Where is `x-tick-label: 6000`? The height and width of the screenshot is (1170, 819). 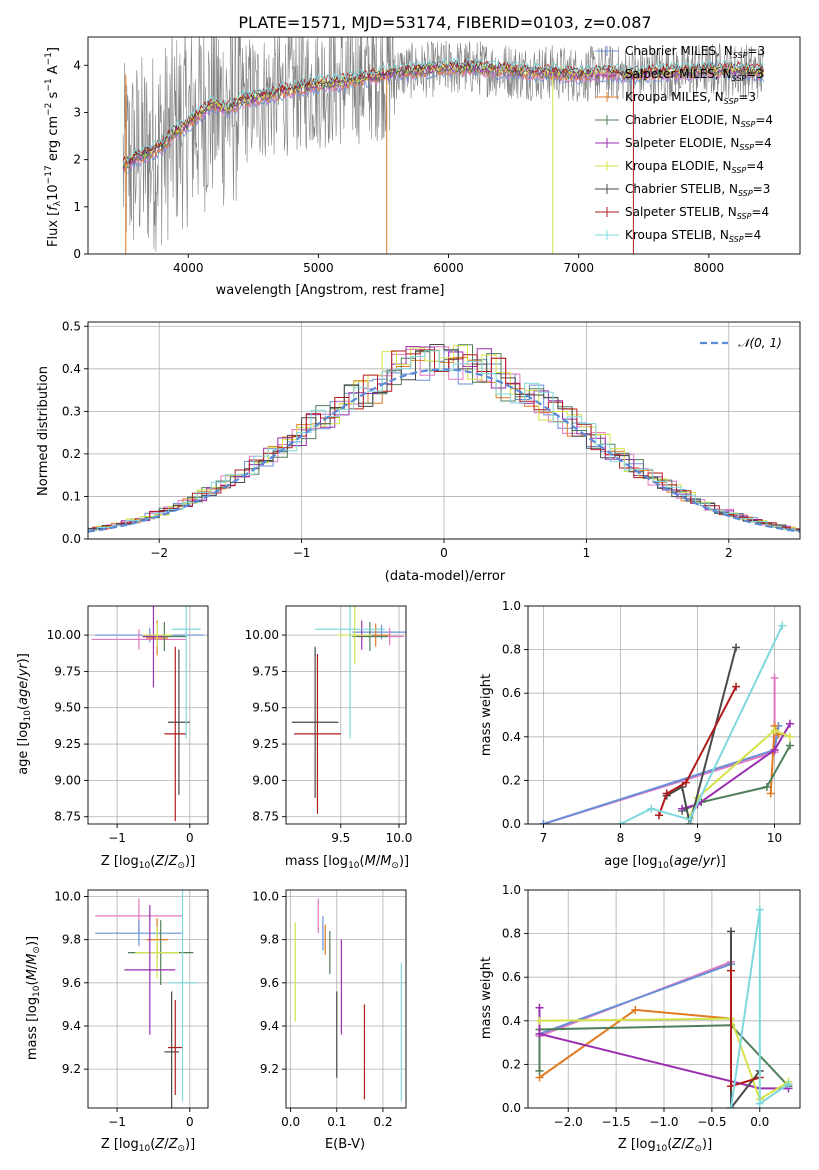 x-tick-label: 6000 is located at coordinates (448, 268).